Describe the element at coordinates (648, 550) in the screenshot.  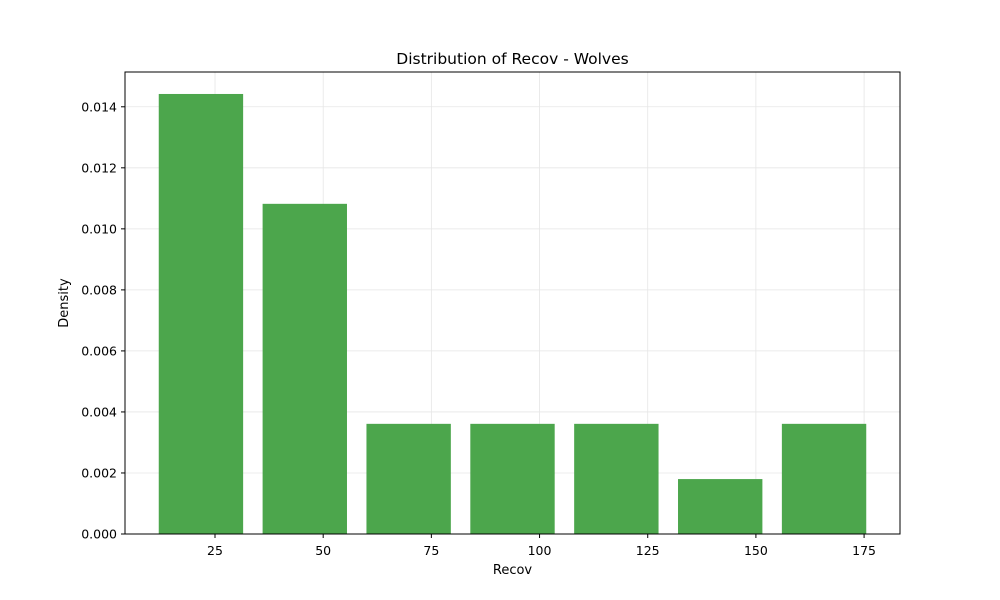
I see `x-tick-label: 125` at that location.